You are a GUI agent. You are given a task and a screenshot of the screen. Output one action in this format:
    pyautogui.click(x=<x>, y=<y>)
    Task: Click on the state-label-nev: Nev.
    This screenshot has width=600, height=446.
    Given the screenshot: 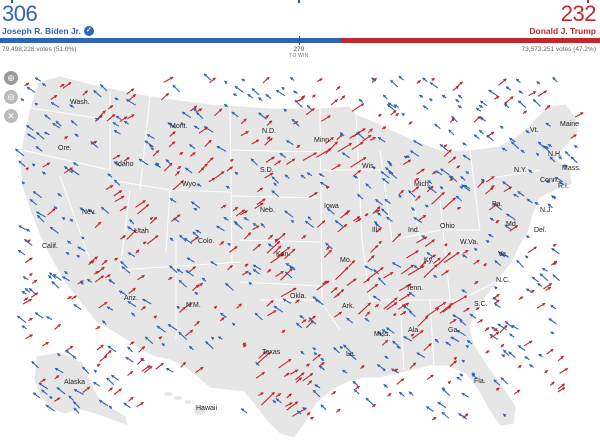 What is the action you would take?
    pyautogui.click(x=89, y=212)
    